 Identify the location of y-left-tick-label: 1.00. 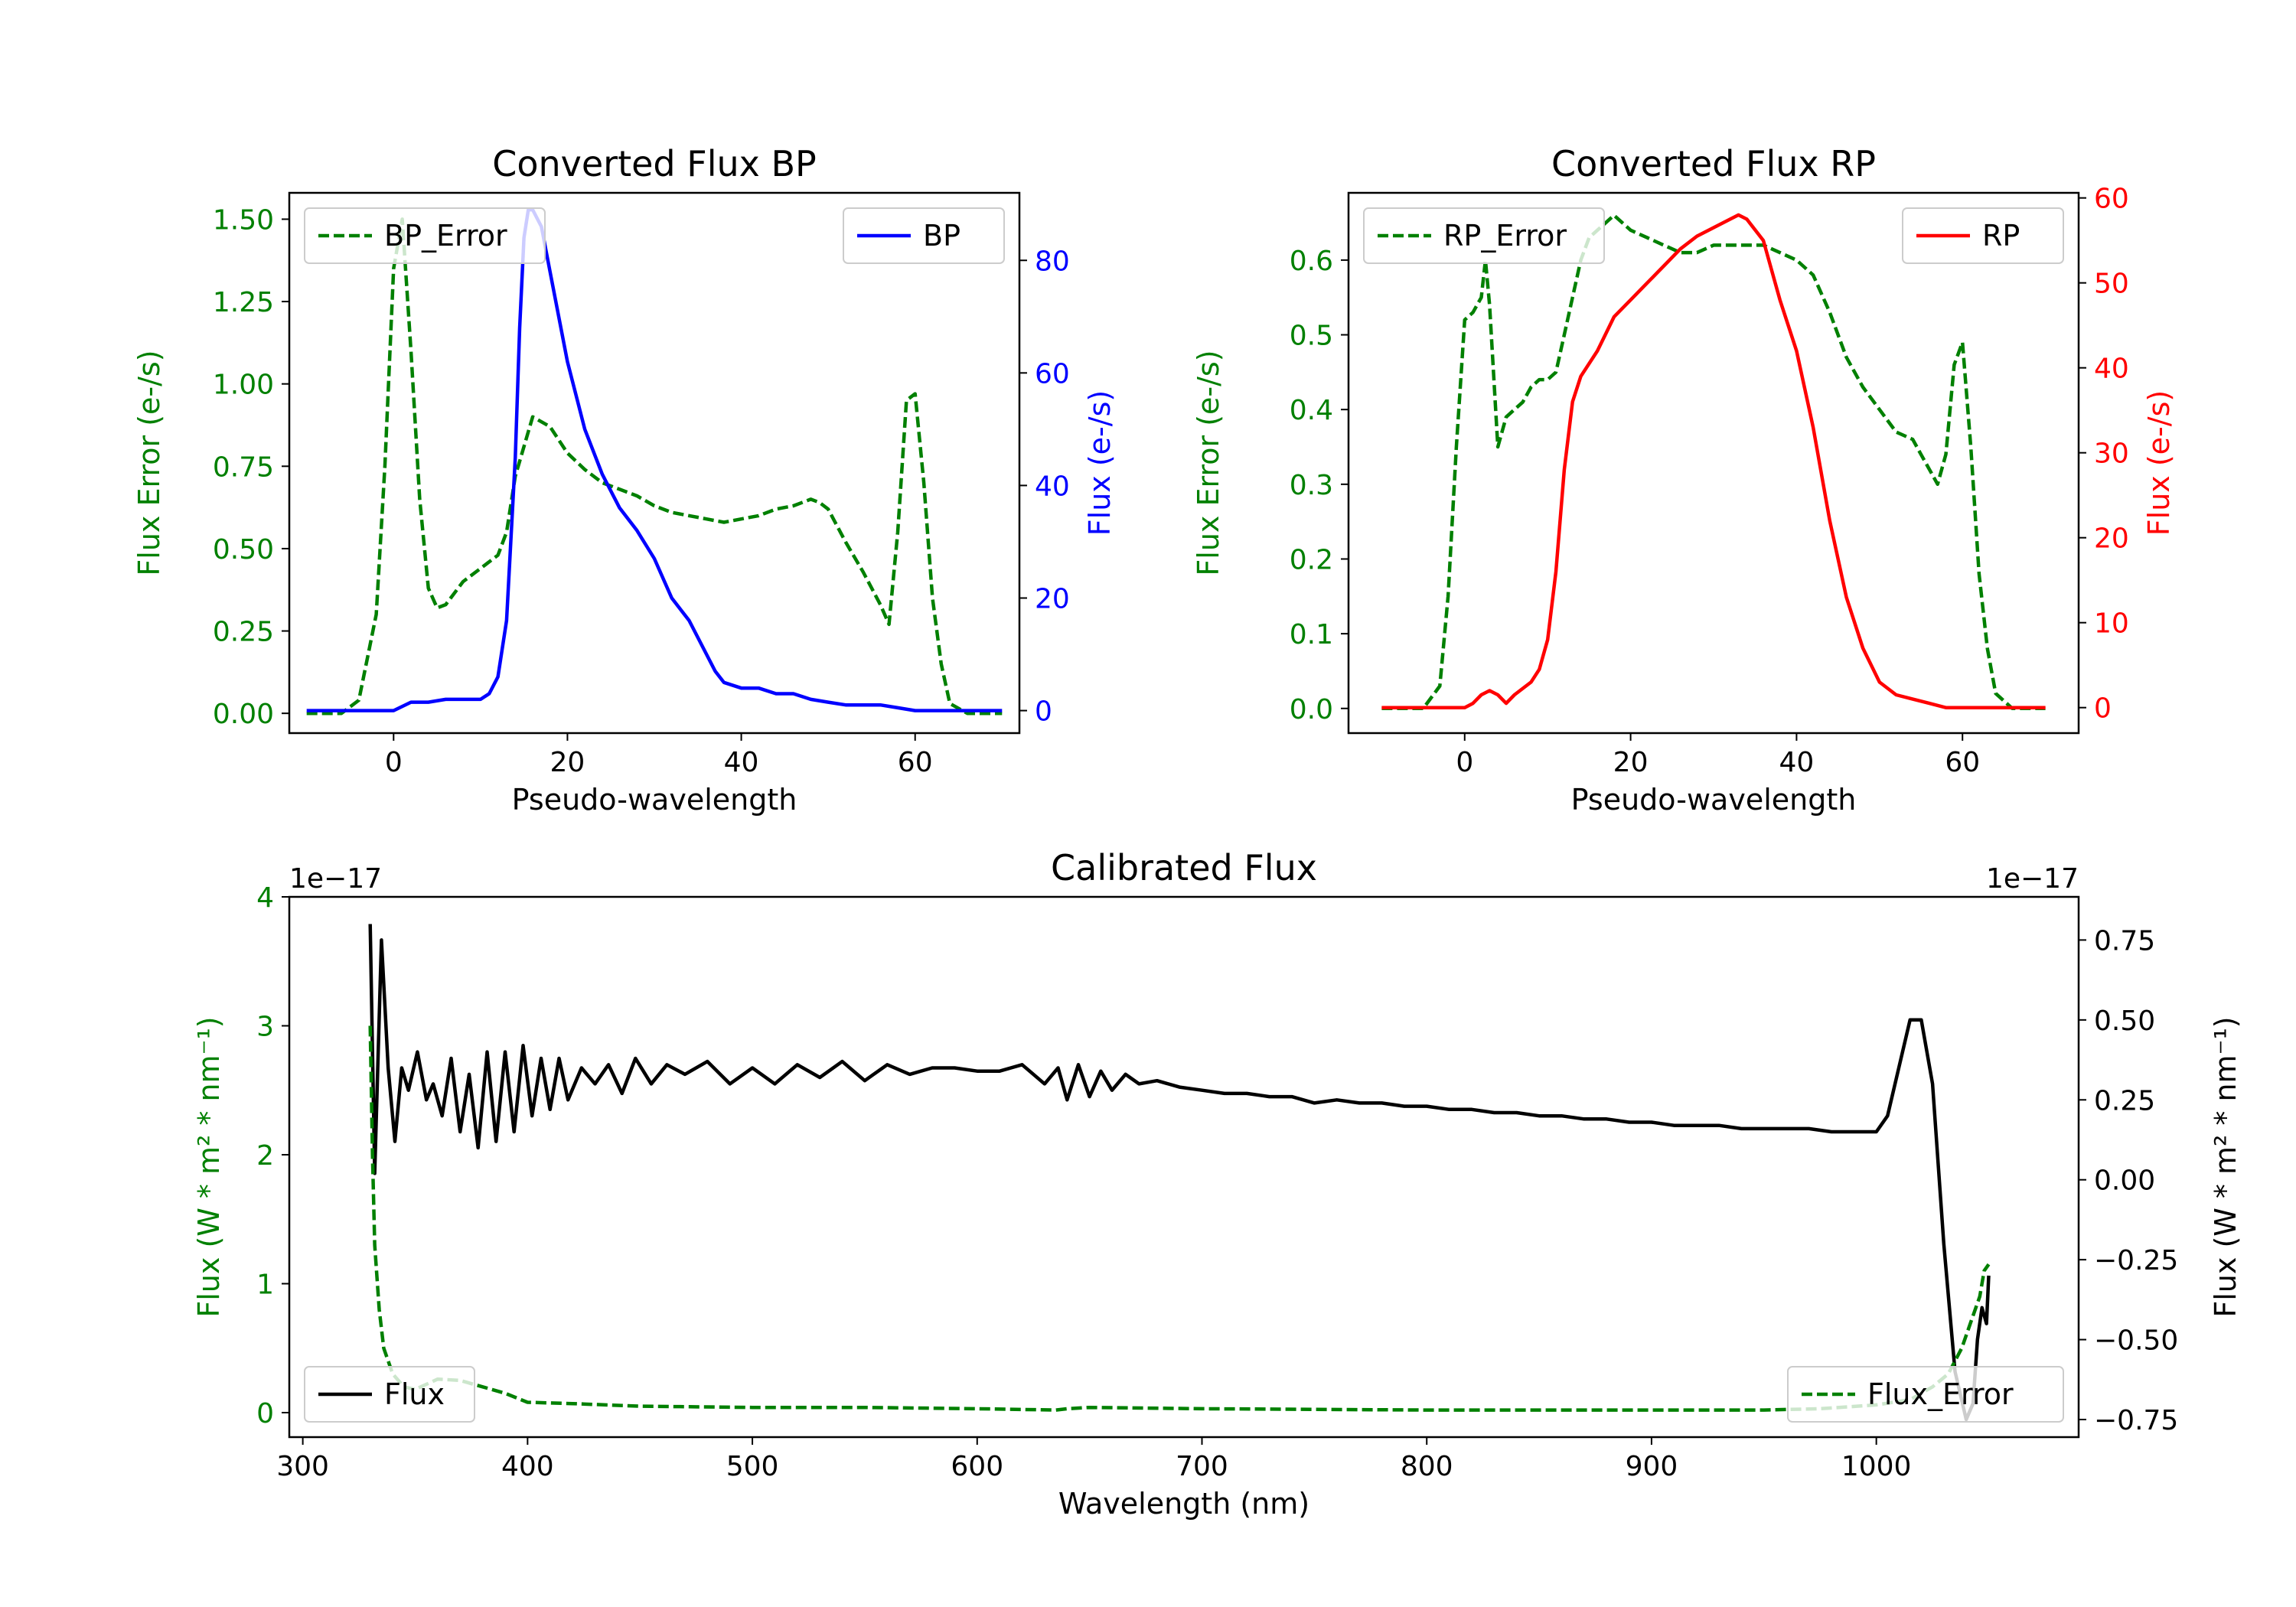
(243, 385).